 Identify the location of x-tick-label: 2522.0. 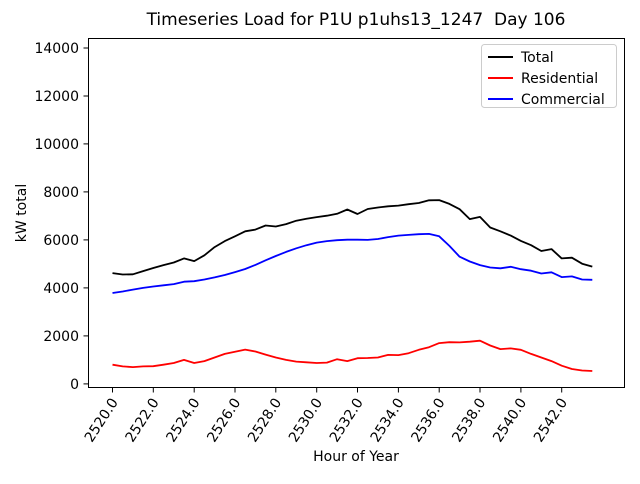
(143, 420).